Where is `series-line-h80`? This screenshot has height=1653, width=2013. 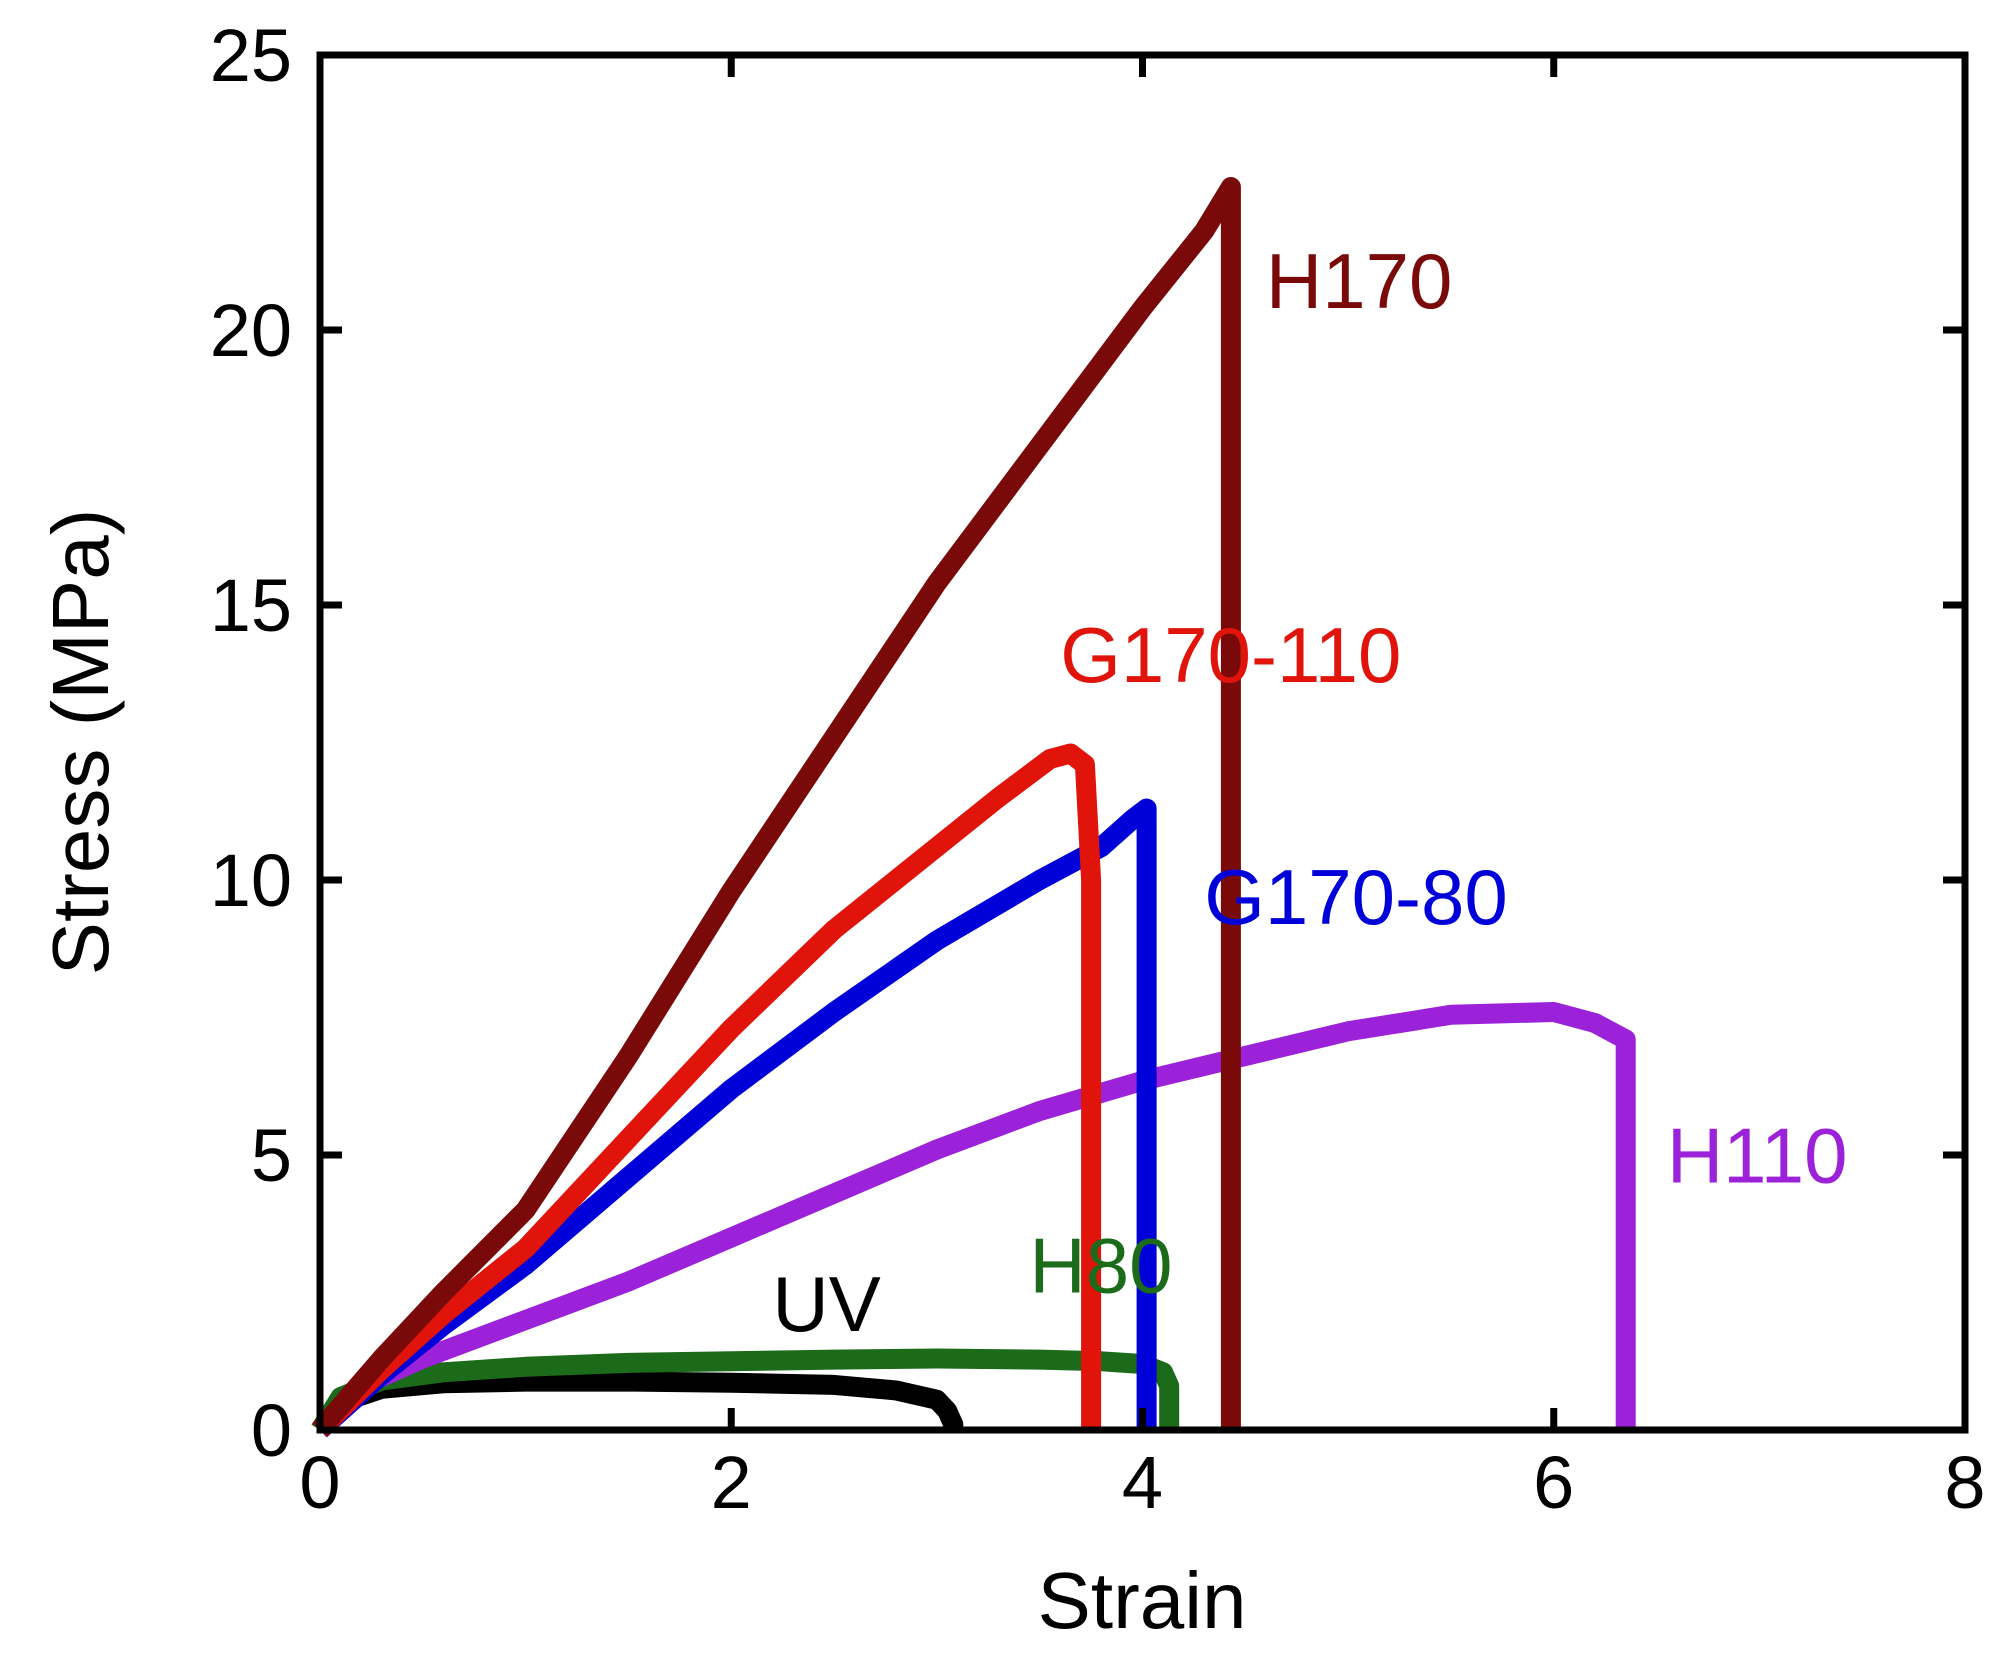 series-line-h80 is located at coordinates (745, 1392).